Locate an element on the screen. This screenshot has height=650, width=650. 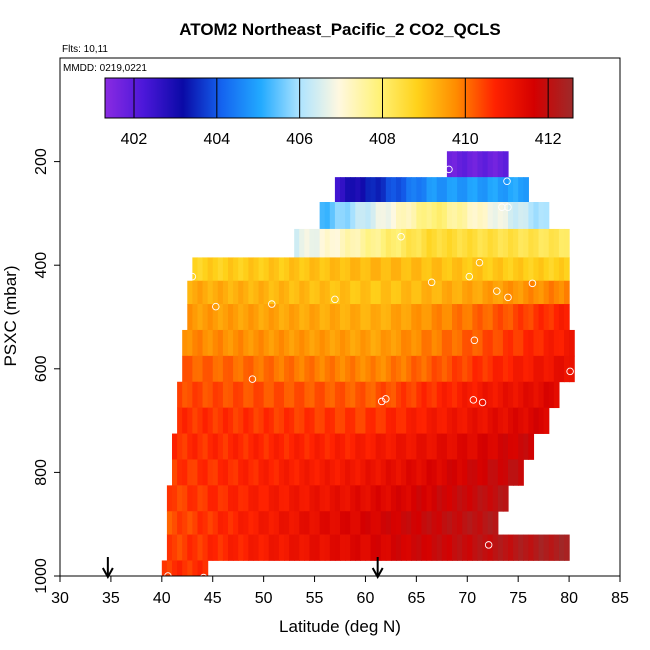
colorbar-tick-label: 402 is located at coordinates (134, 139).